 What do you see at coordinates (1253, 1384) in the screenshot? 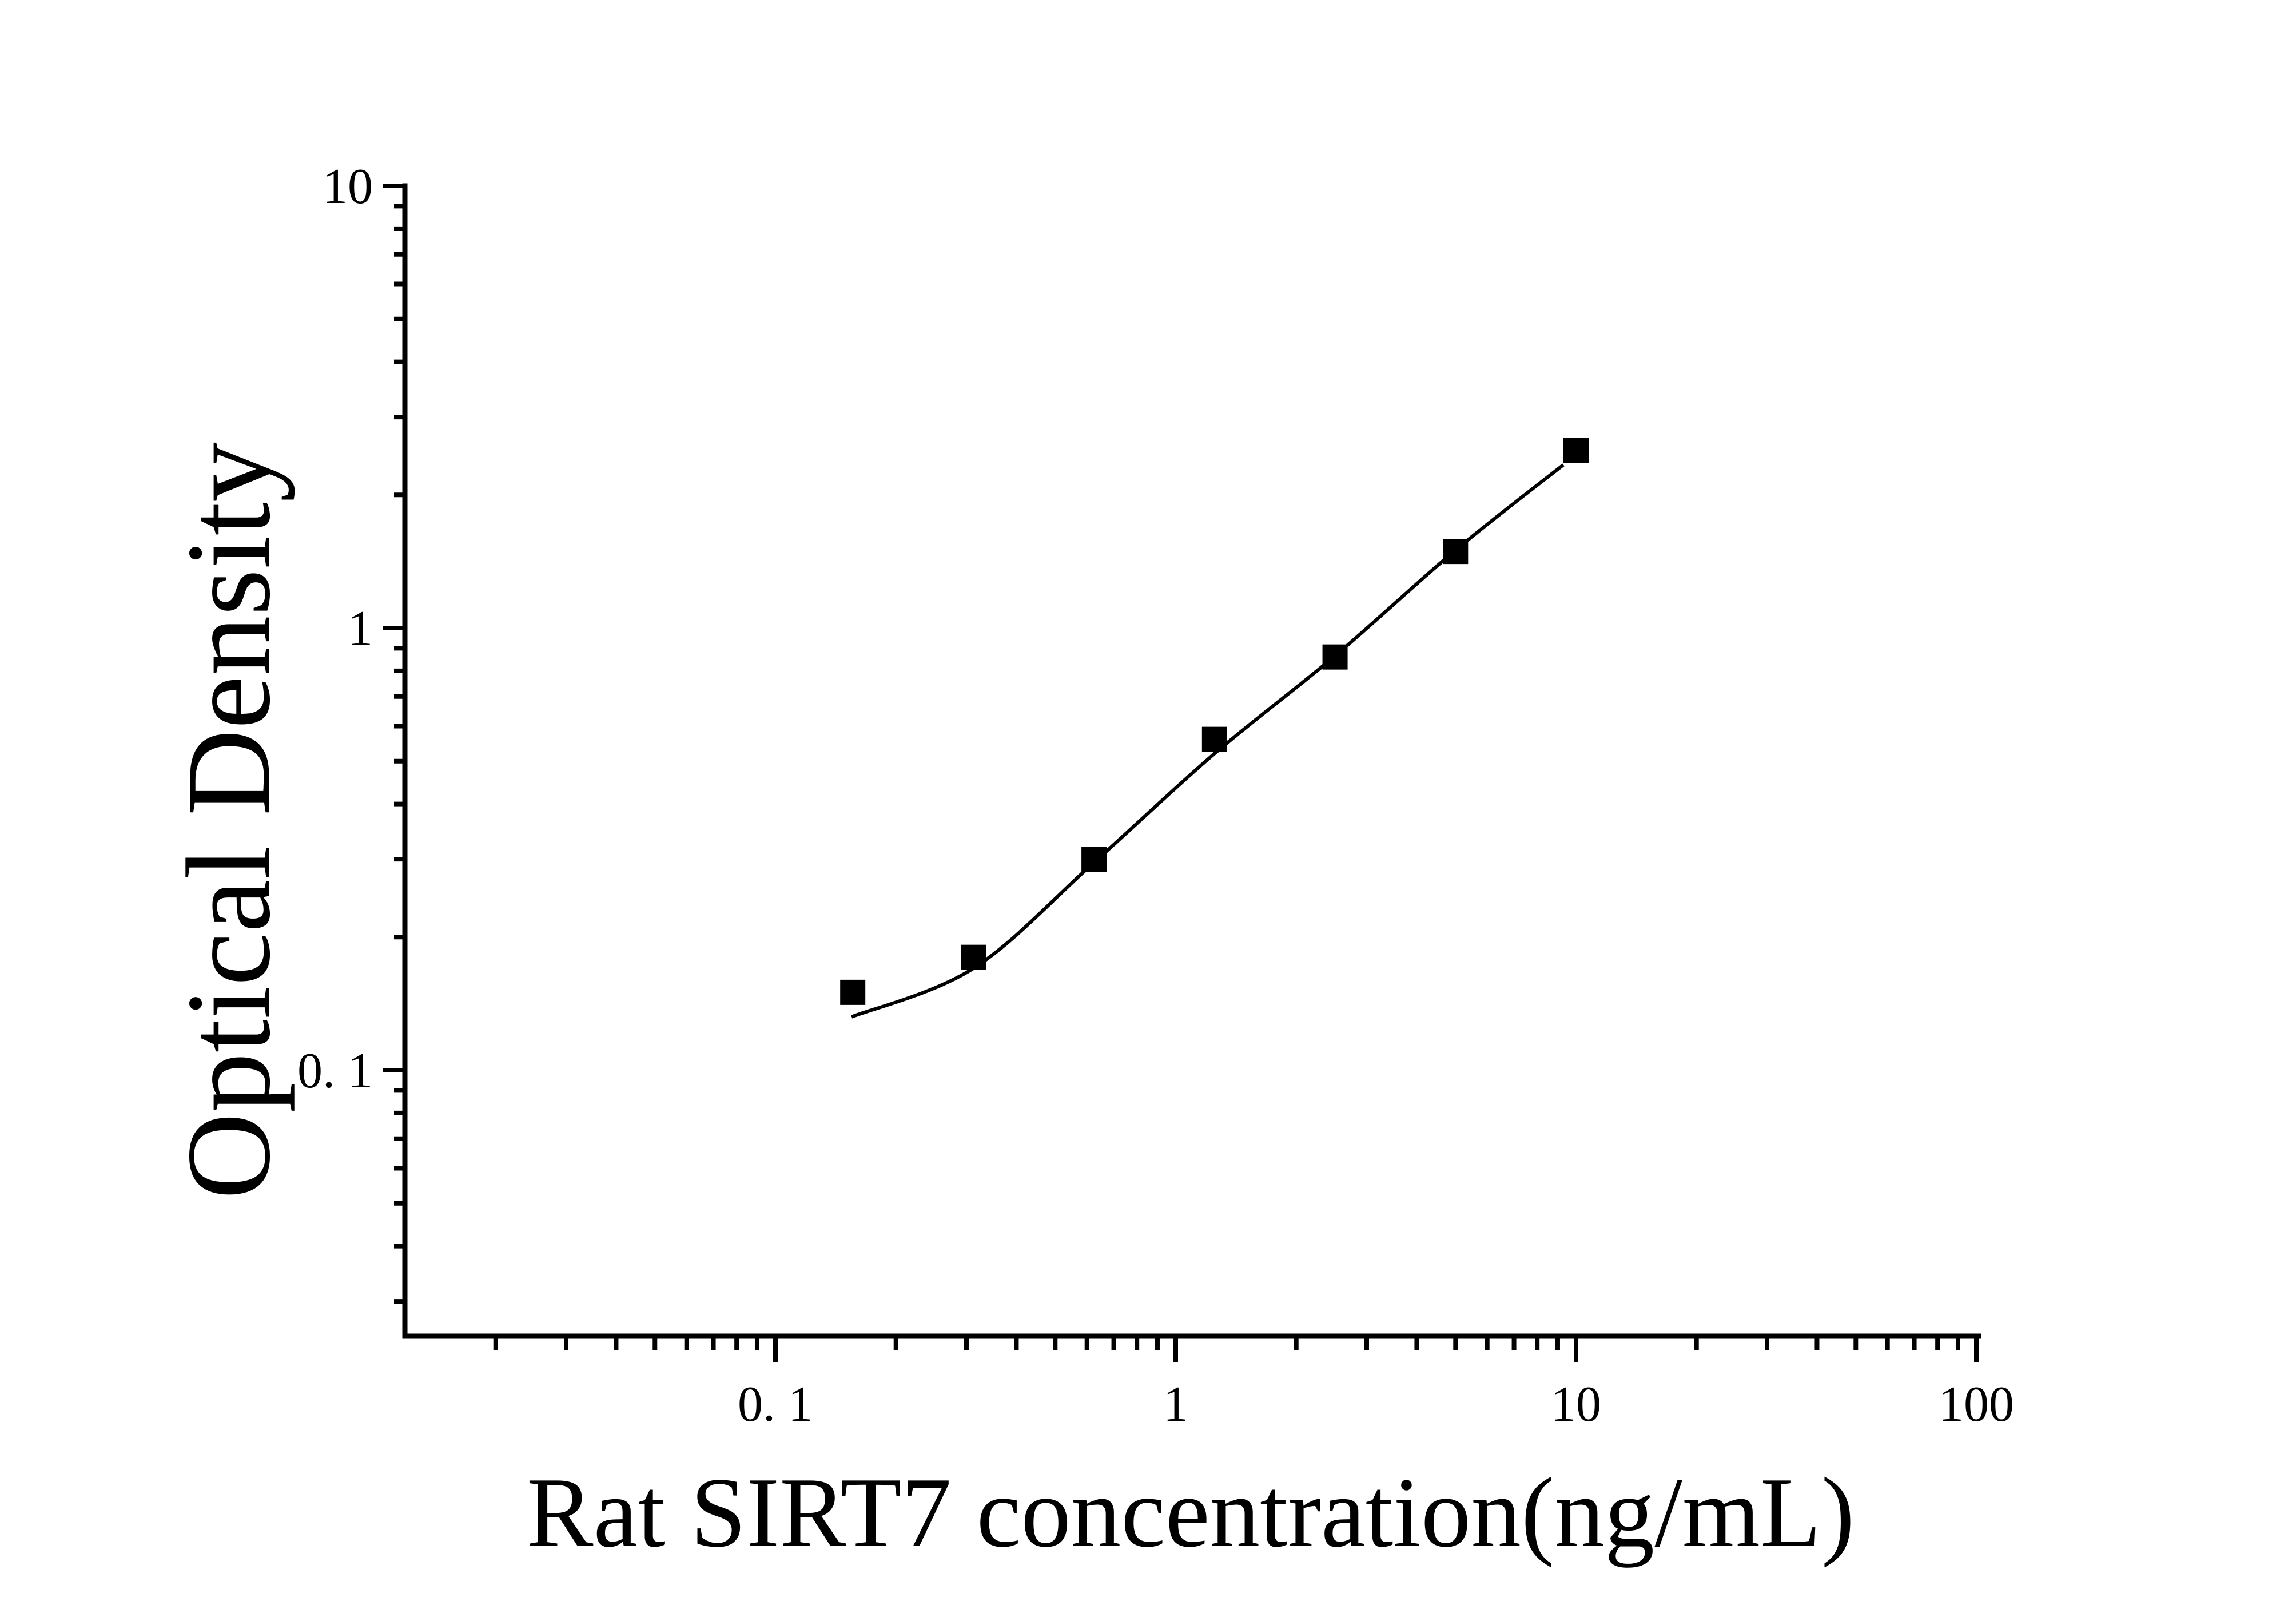
I see `x-axis: 0. 1 1 10 100` at bounding box center [1253, 1384].